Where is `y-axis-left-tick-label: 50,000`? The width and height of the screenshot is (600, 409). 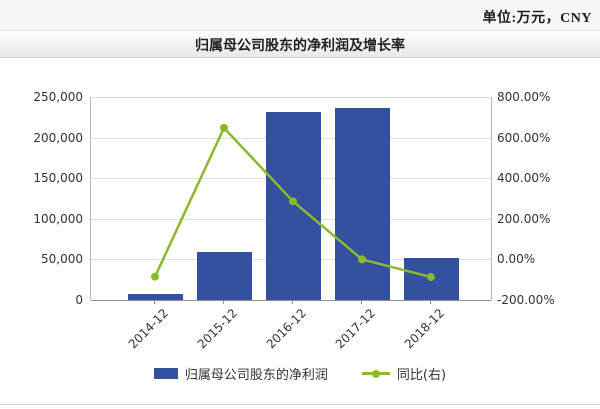
y-axis-left-tick-label: 50,000 is located at coordinates (62, 259).